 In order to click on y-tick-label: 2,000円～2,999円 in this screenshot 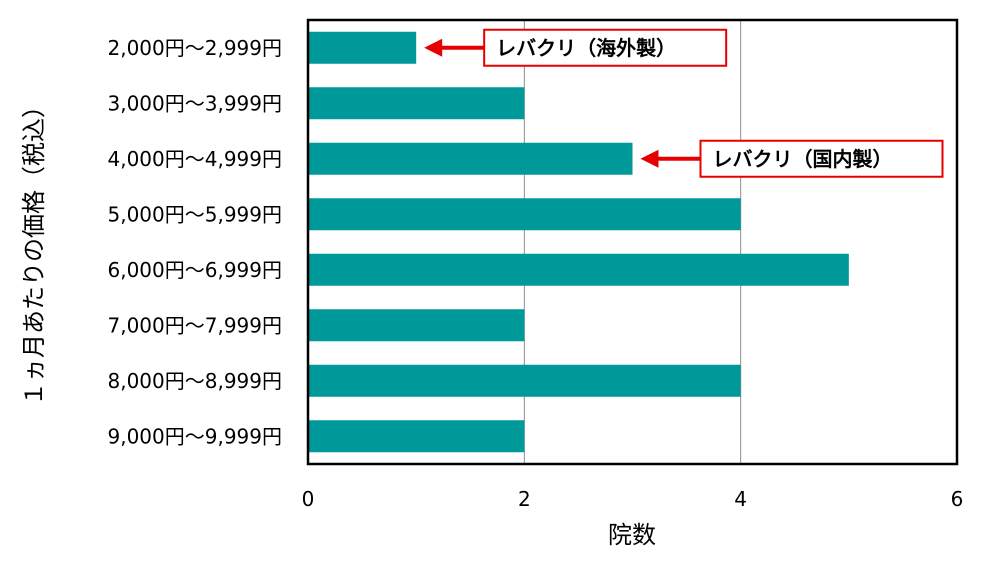, I will do `click(194, 48)`.